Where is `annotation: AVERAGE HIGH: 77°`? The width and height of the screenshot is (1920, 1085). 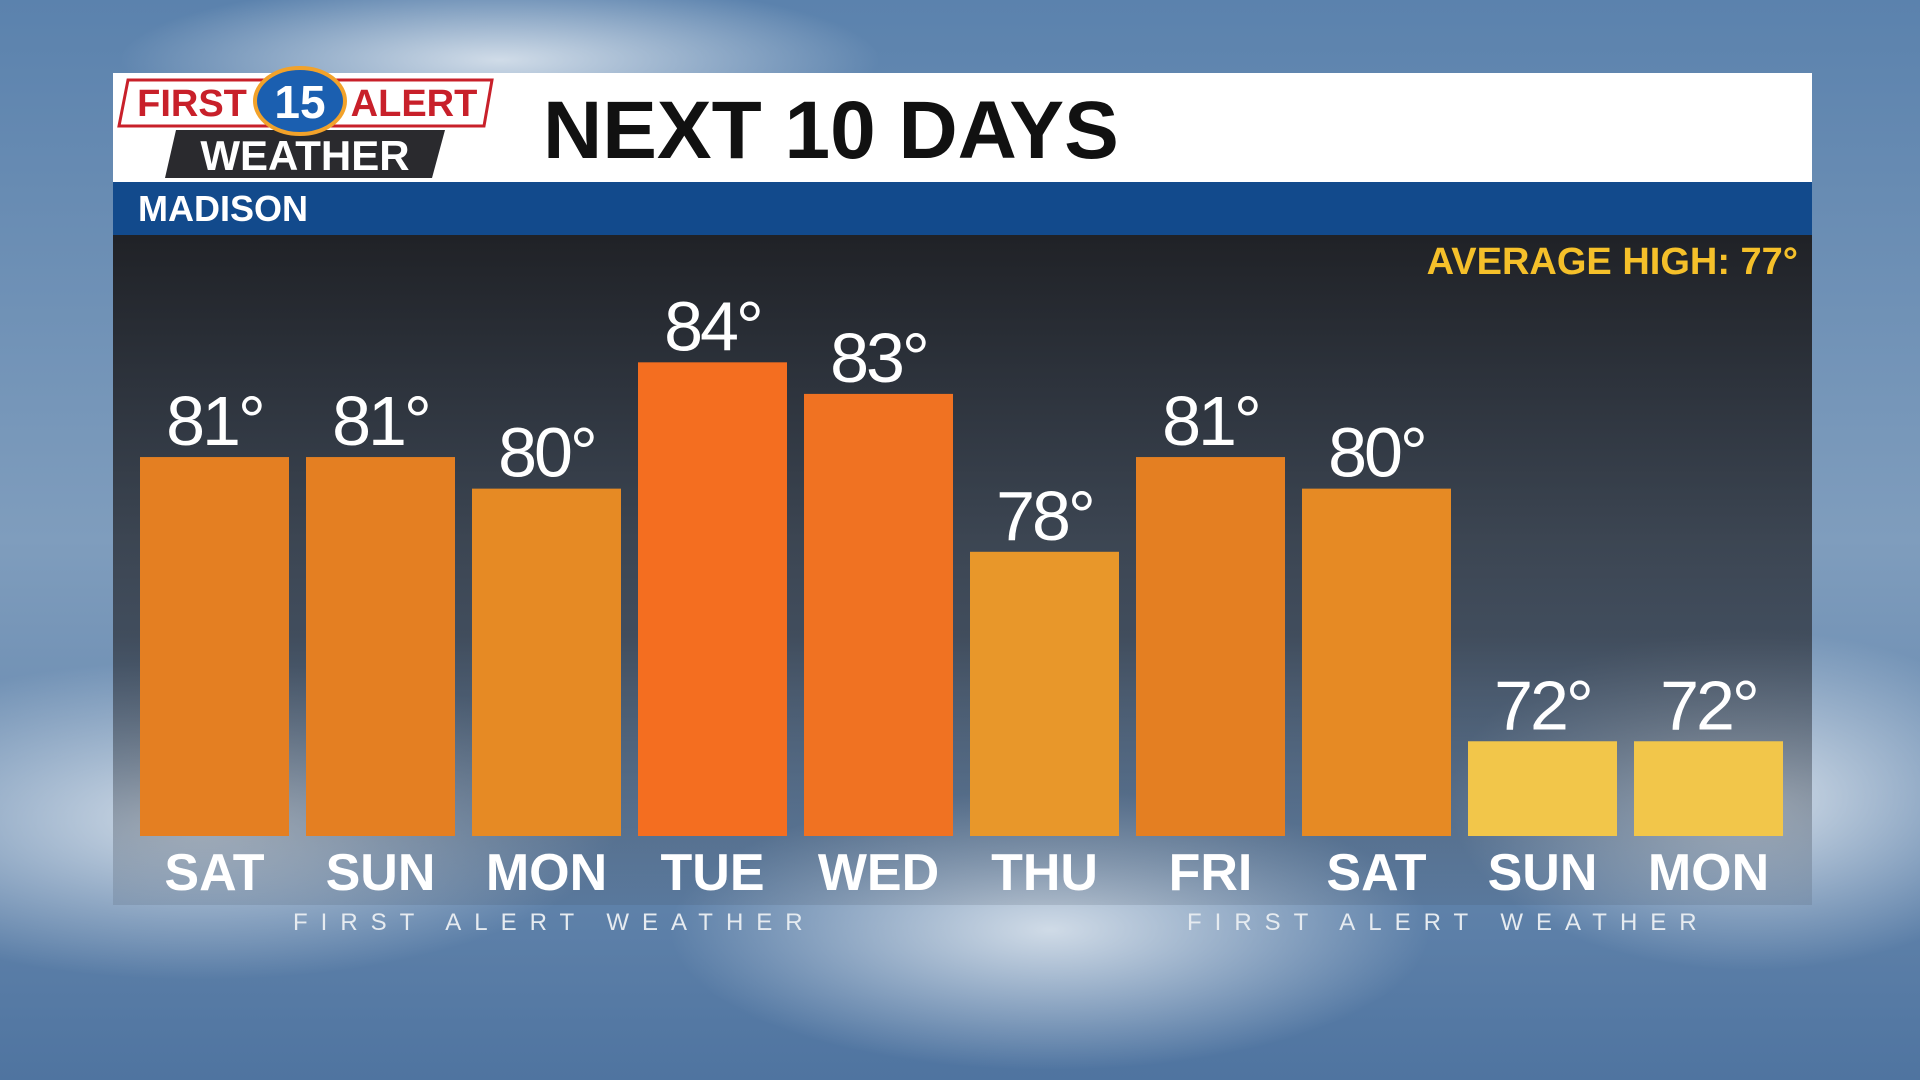 annotation: AVERAGE HIGH: 77° is located at coordinates (1612, 262).